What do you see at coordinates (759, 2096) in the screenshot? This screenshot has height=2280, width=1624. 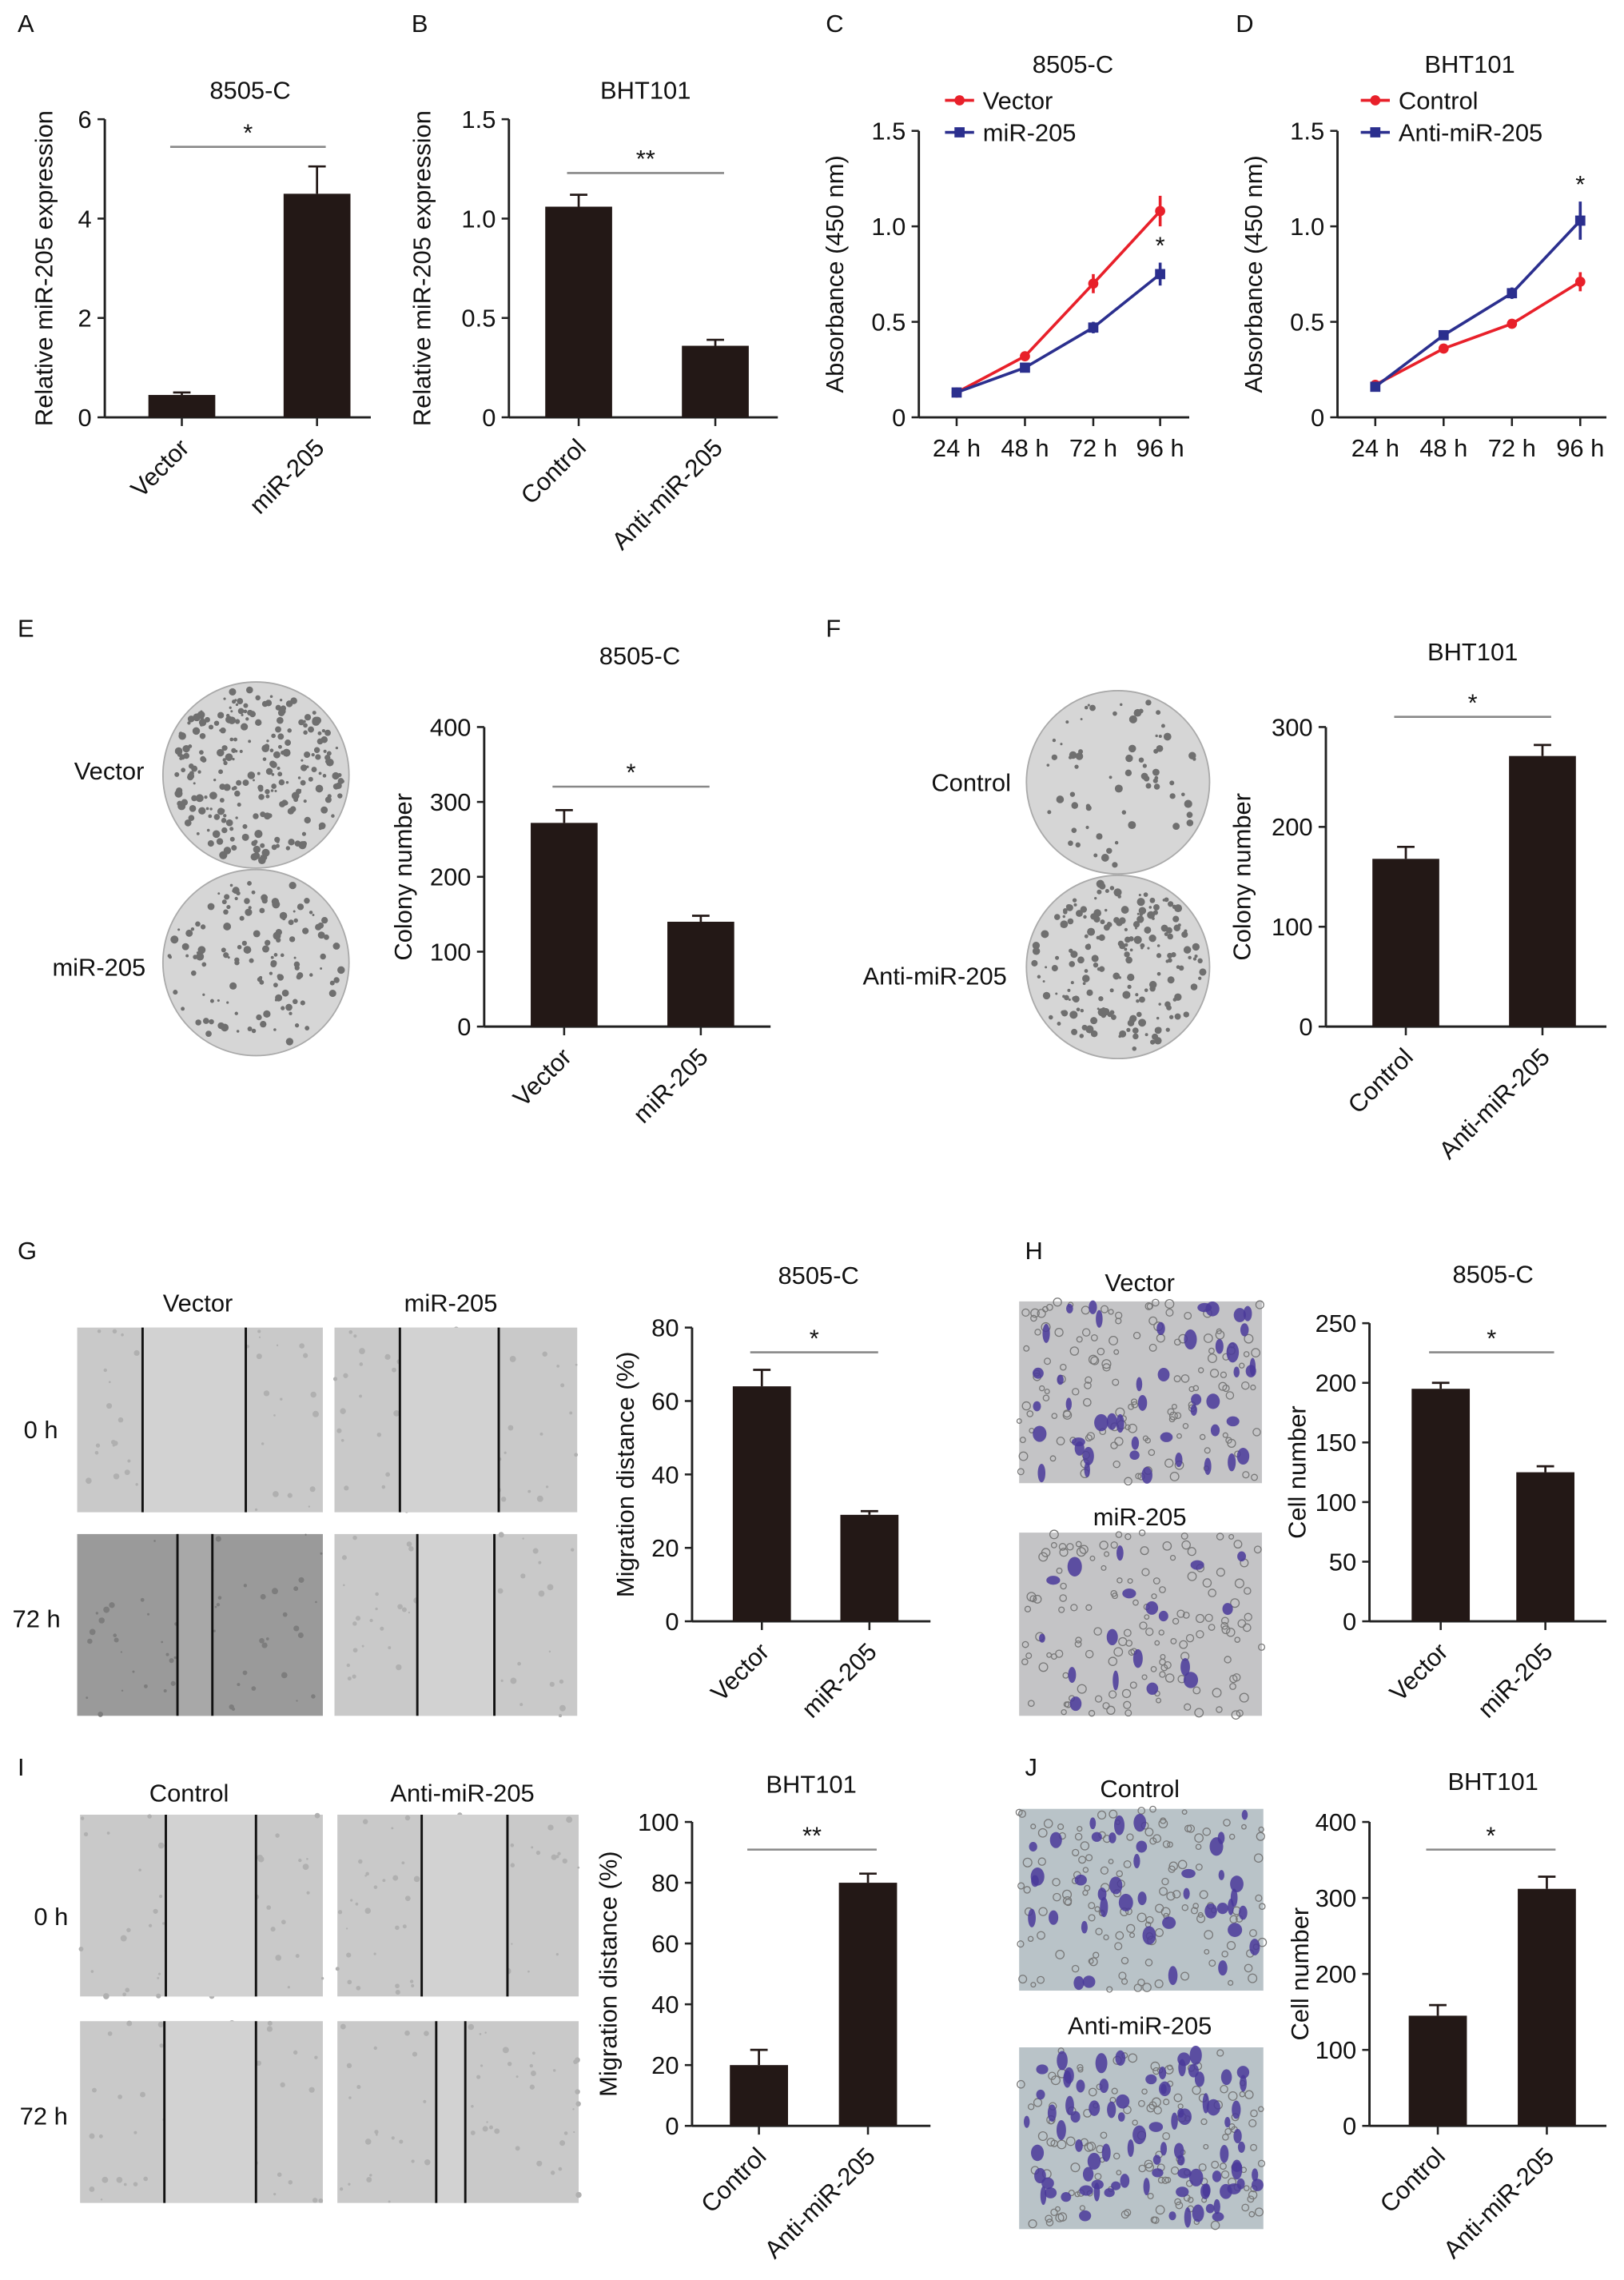 I see `bar-control` at bounding box center [759, 2096].